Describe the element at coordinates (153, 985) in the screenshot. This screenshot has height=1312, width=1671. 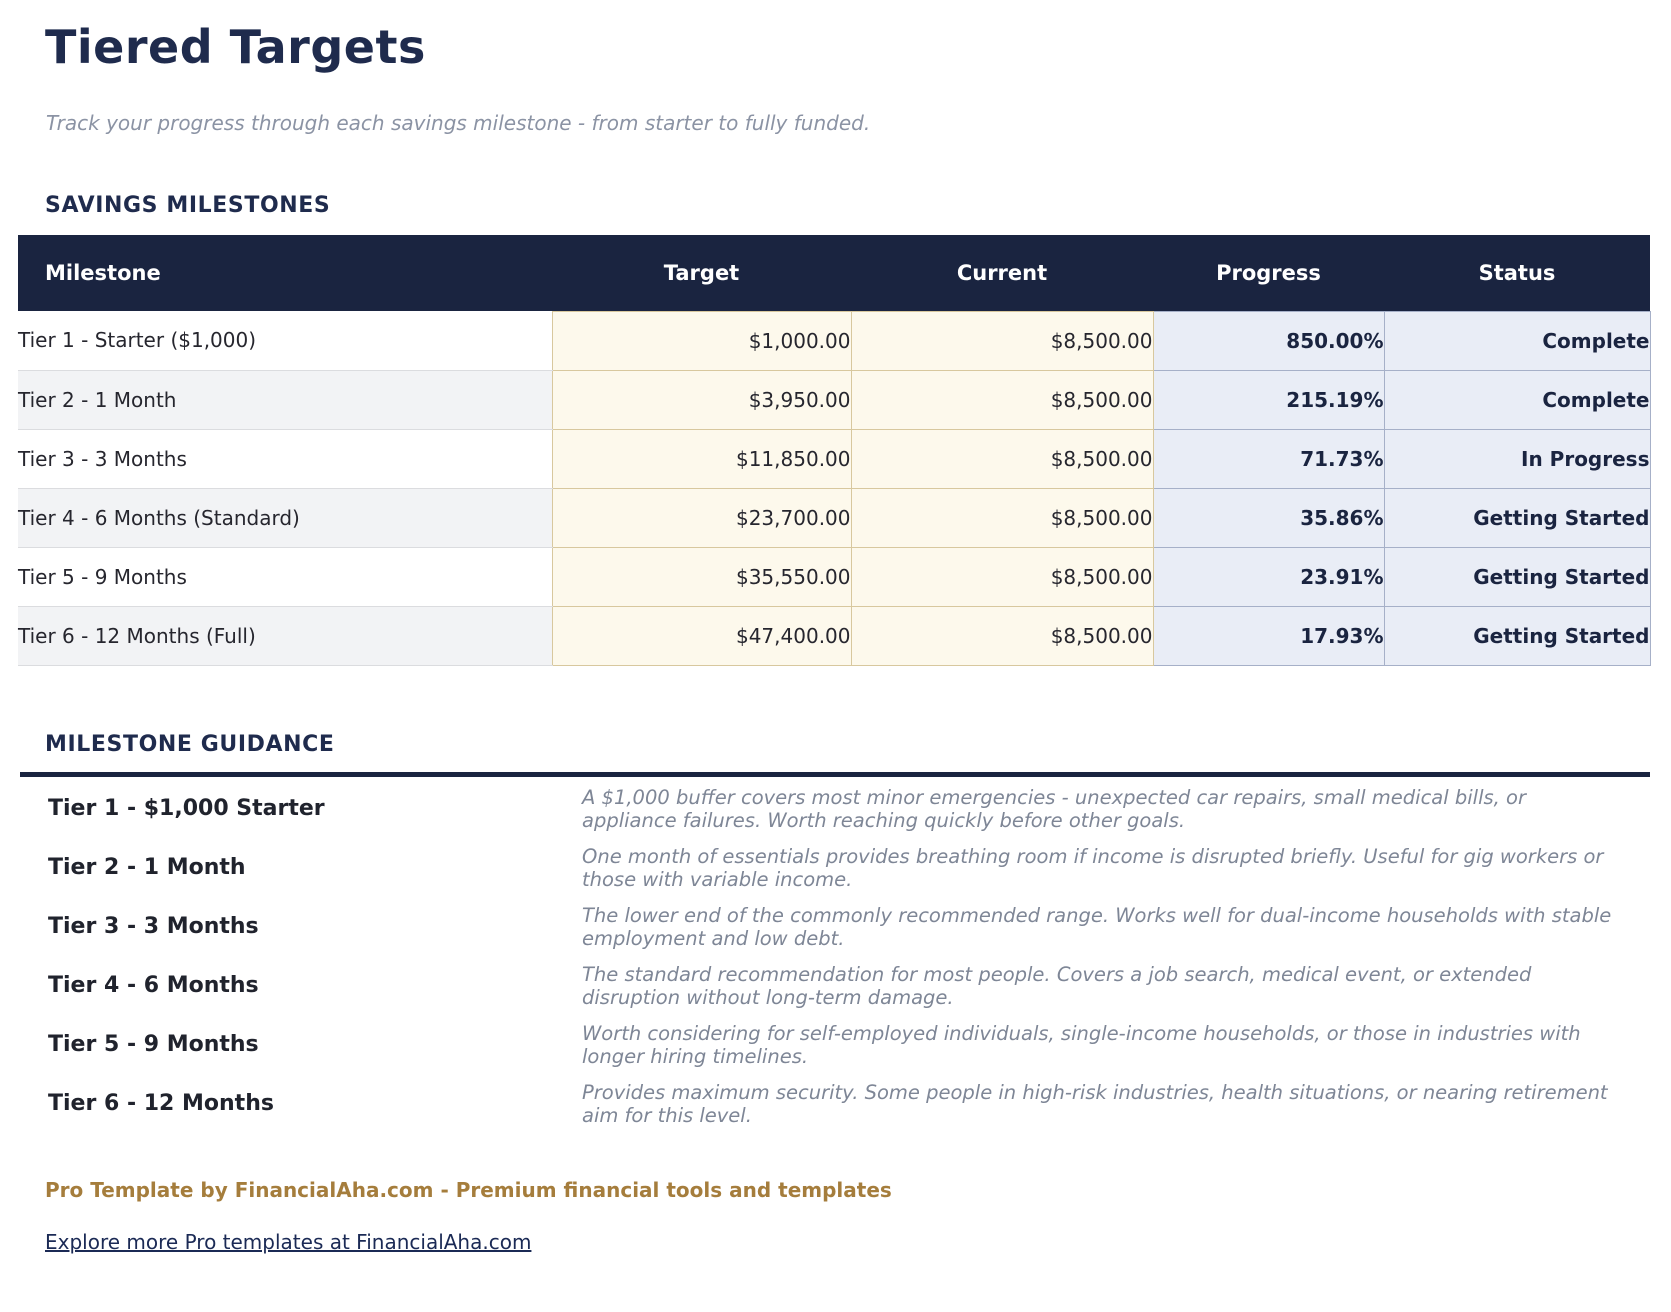
I see `guidance-tier-label: Tier 4 - 6 Months` at that location.